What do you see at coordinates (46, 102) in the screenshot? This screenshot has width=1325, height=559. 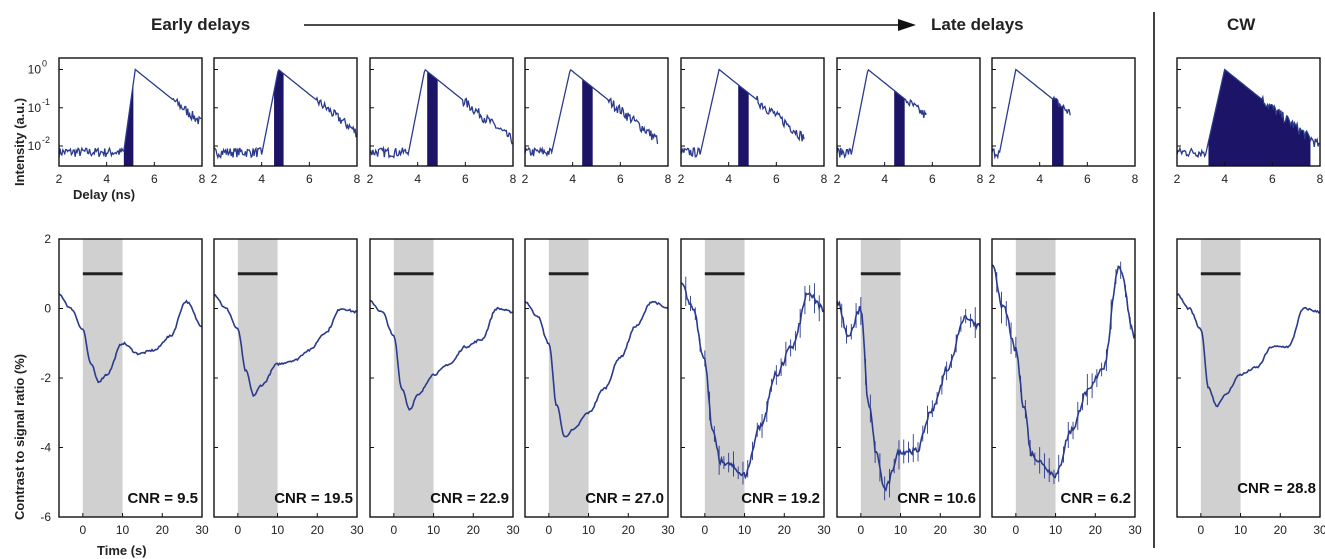 I see `y-tick-exponent: -1` at bounding box center [46, 102].